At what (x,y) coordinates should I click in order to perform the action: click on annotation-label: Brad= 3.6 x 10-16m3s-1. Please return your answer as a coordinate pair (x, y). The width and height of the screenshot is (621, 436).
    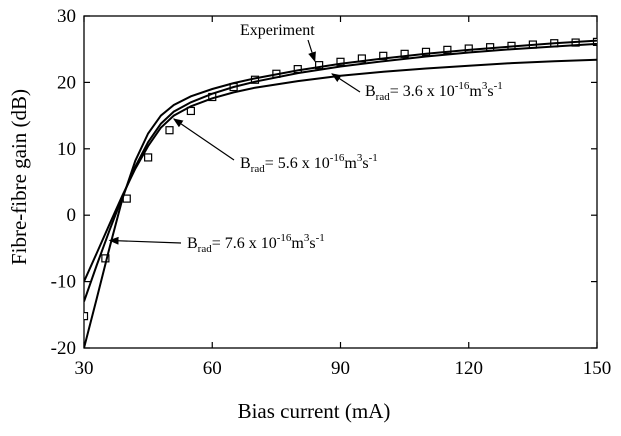
    Looking at the image, I should click on (434, 91).